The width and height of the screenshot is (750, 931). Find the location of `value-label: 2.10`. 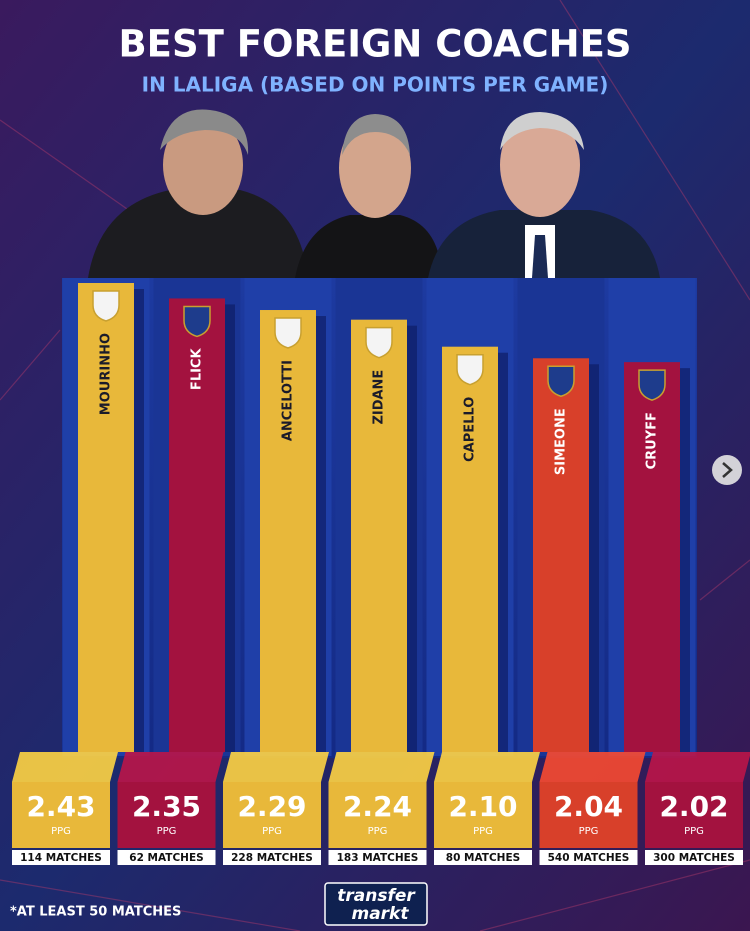

value-label: 2.10 is located at coordinates (482, 806).